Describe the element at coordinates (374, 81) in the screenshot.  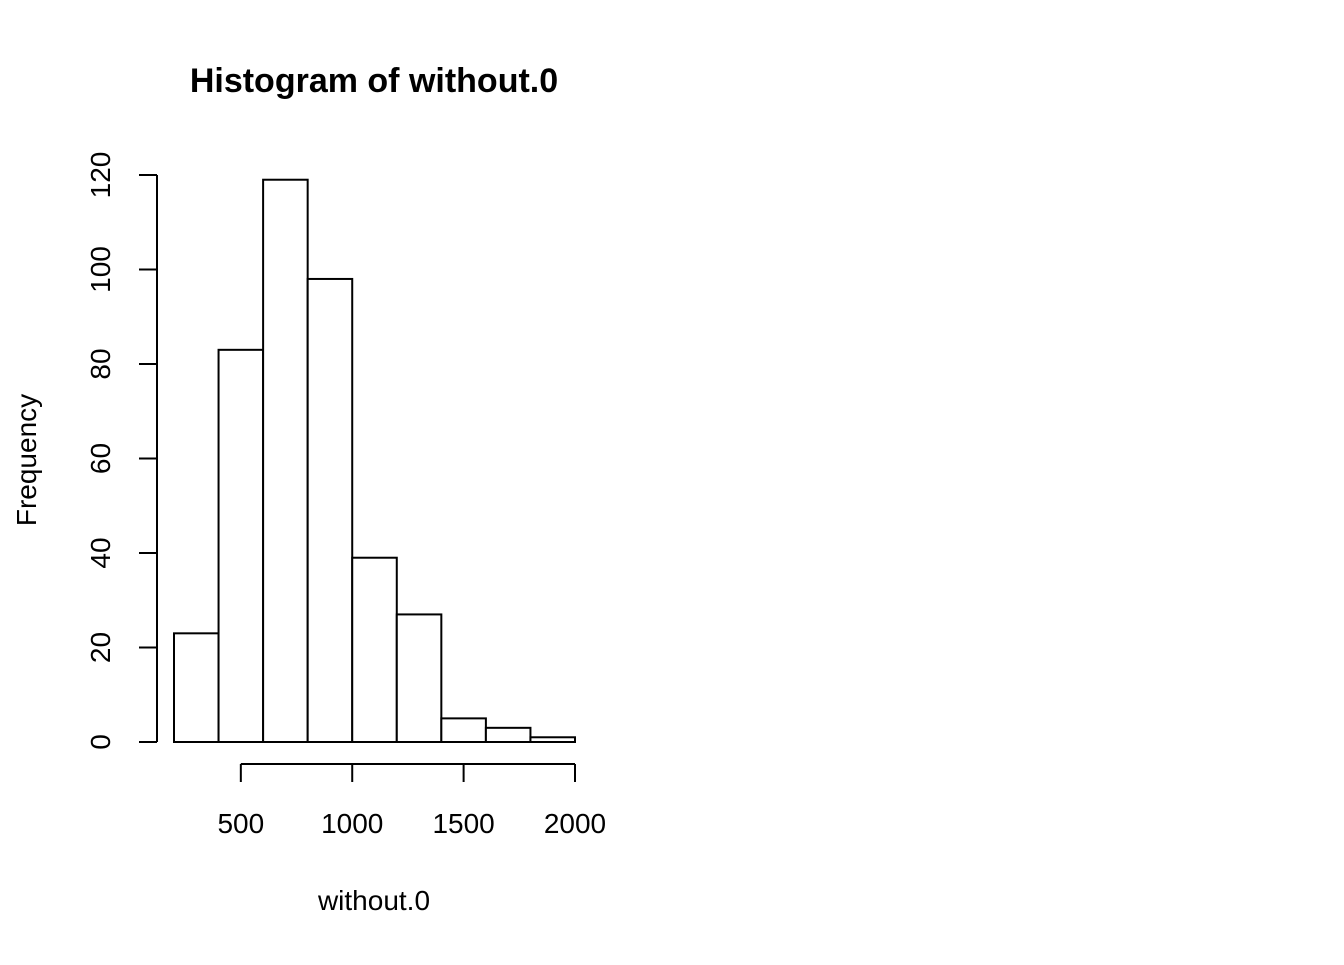
I see `chart-title: Histogram of without.0` at that location.